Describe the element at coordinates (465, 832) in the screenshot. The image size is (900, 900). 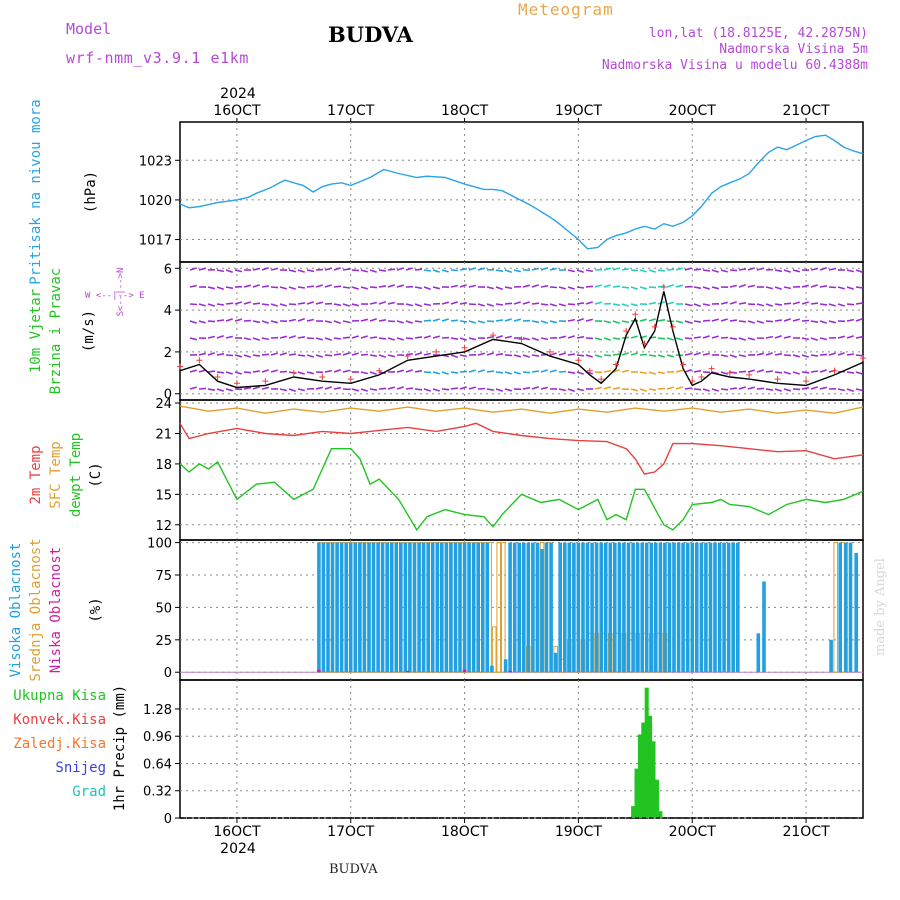
I see `x-tick-label-bottom: 18OCT` at that location.